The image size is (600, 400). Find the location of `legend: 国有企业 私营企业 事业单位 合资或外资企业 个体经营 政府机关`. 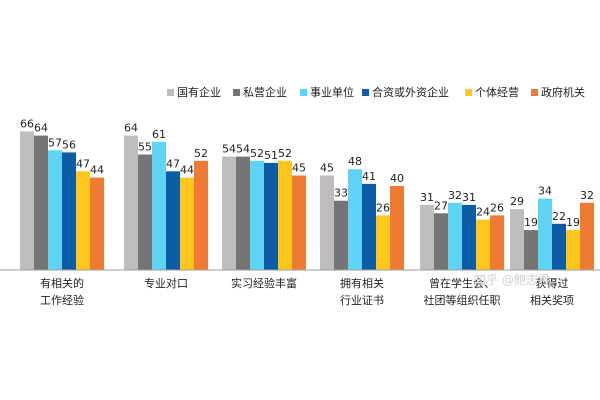

legend: 国有企业 私营企业 事业单位 合资或外资企业 个体经营 政府机关 is located at coordinates (376, 92).